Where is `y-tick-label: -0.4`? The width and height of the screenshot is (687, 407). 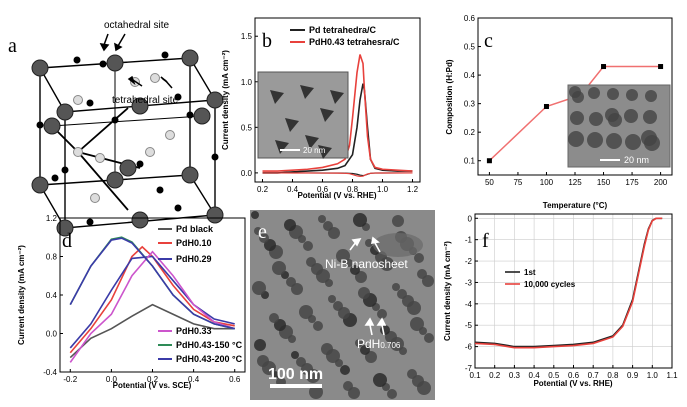
y-tick-label: -0.4 is located at coordinates (50, 372).